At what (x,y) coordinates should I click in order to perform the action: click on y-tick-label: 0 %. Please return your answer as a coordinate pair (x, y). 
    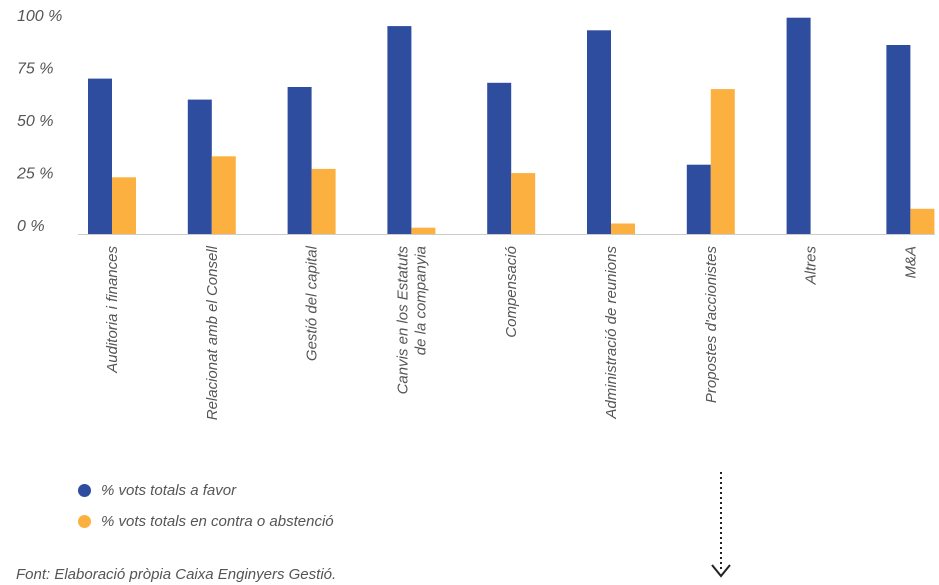
    Looking at the image, I should click on (31, 226).